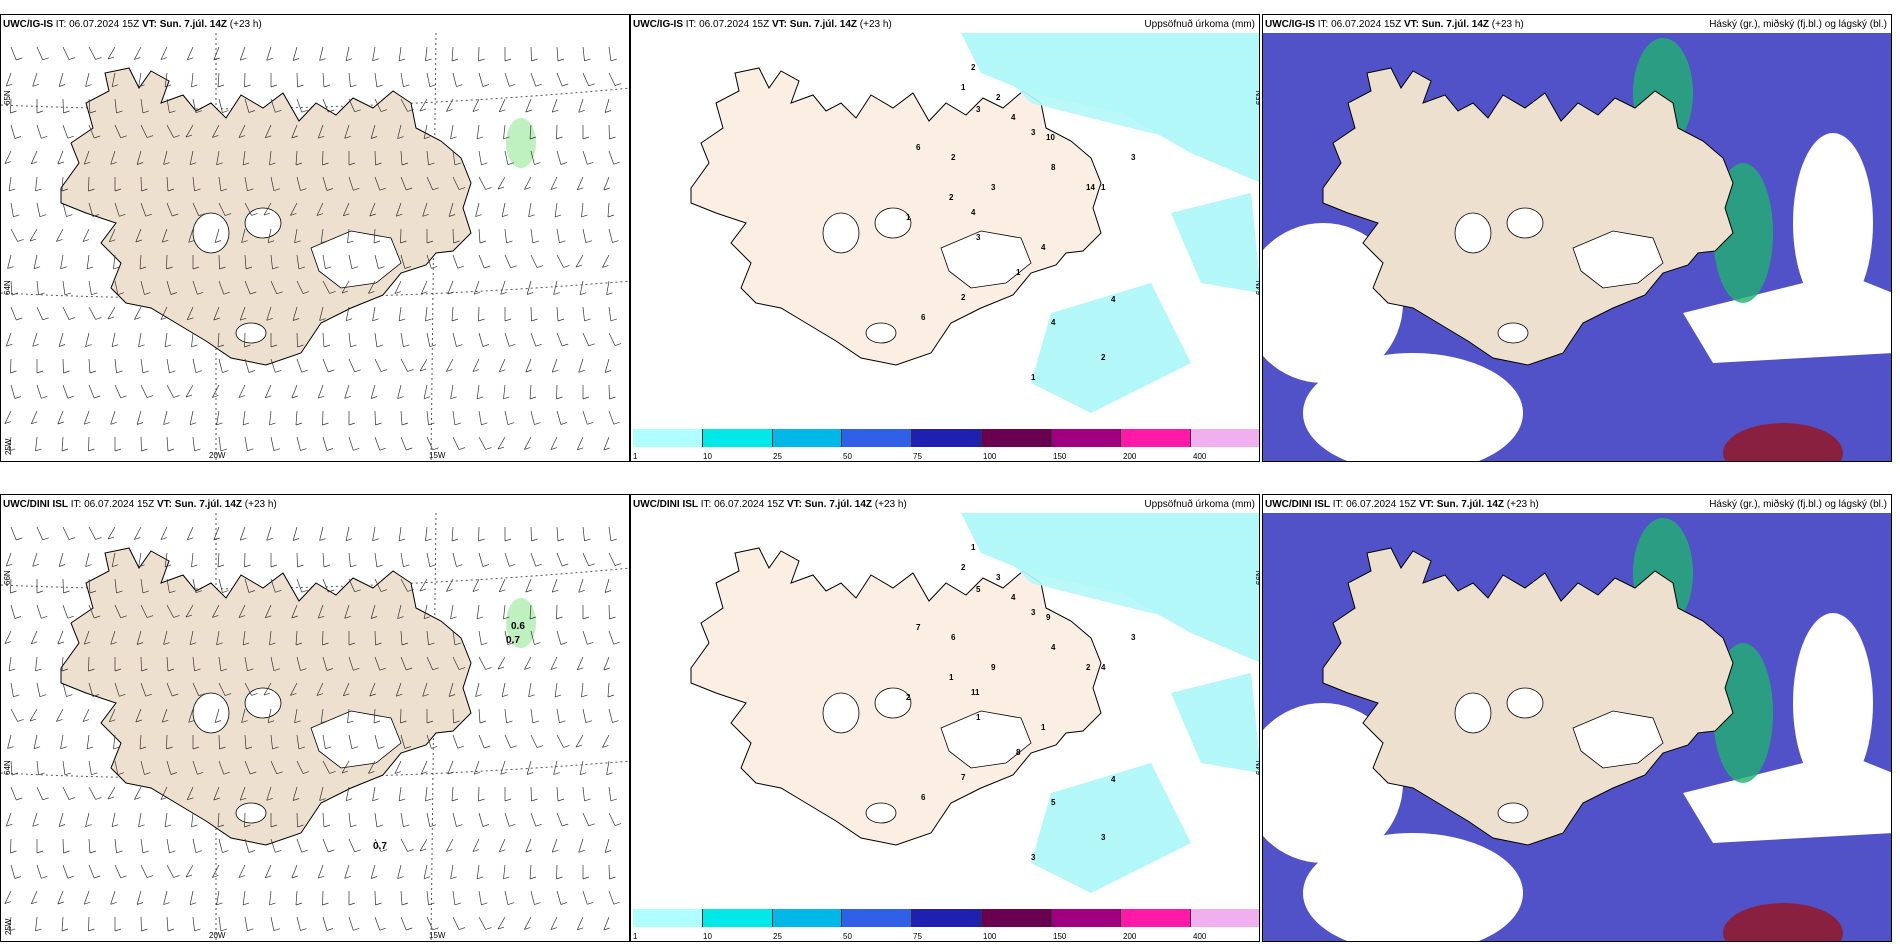 This screenshot has width=1900, height=950. What do you see at coordinates (918, 627) in the screenshot?
I see `value-label: 7` at bounding box center [918, 627].